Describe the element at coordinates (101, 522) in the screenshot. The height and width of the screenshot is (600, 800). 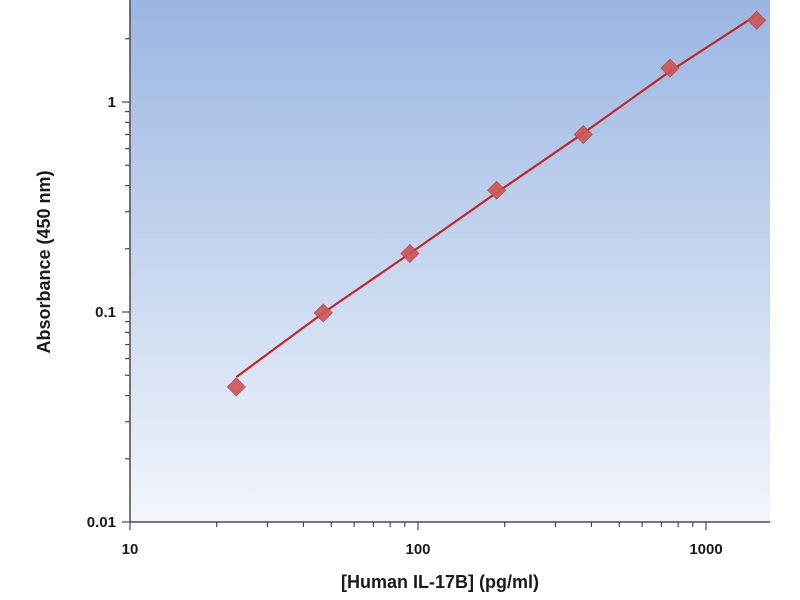
I see `y-tick-label: 0.01` at that location.